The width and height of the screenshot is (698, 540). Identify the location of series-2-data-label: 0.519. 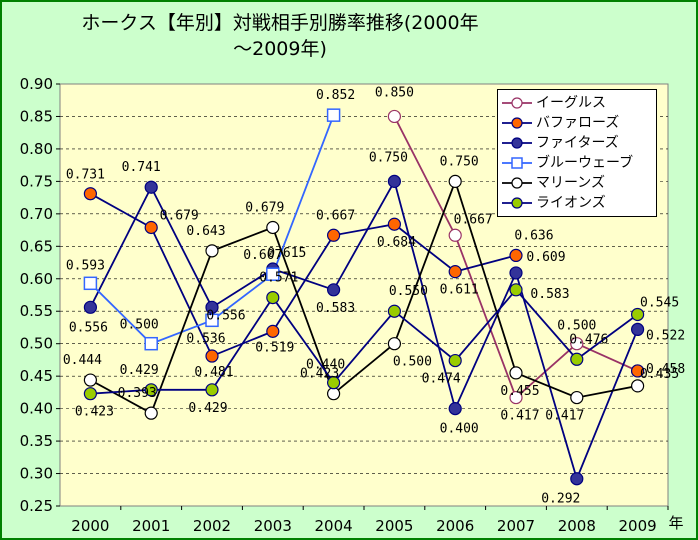
(274, 347).